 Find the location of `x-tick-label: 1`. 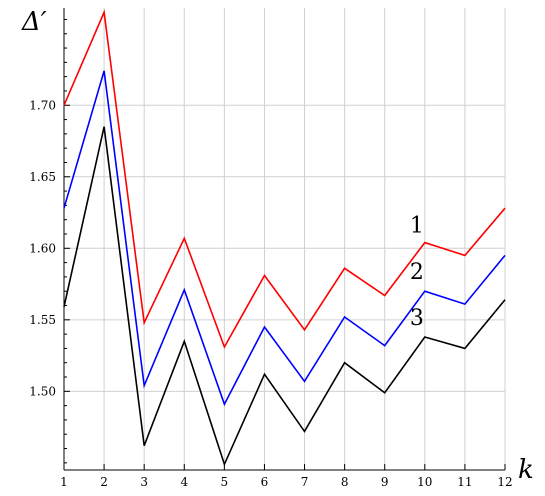

x-tick-label: 1 is located at coordinates (64, 482).